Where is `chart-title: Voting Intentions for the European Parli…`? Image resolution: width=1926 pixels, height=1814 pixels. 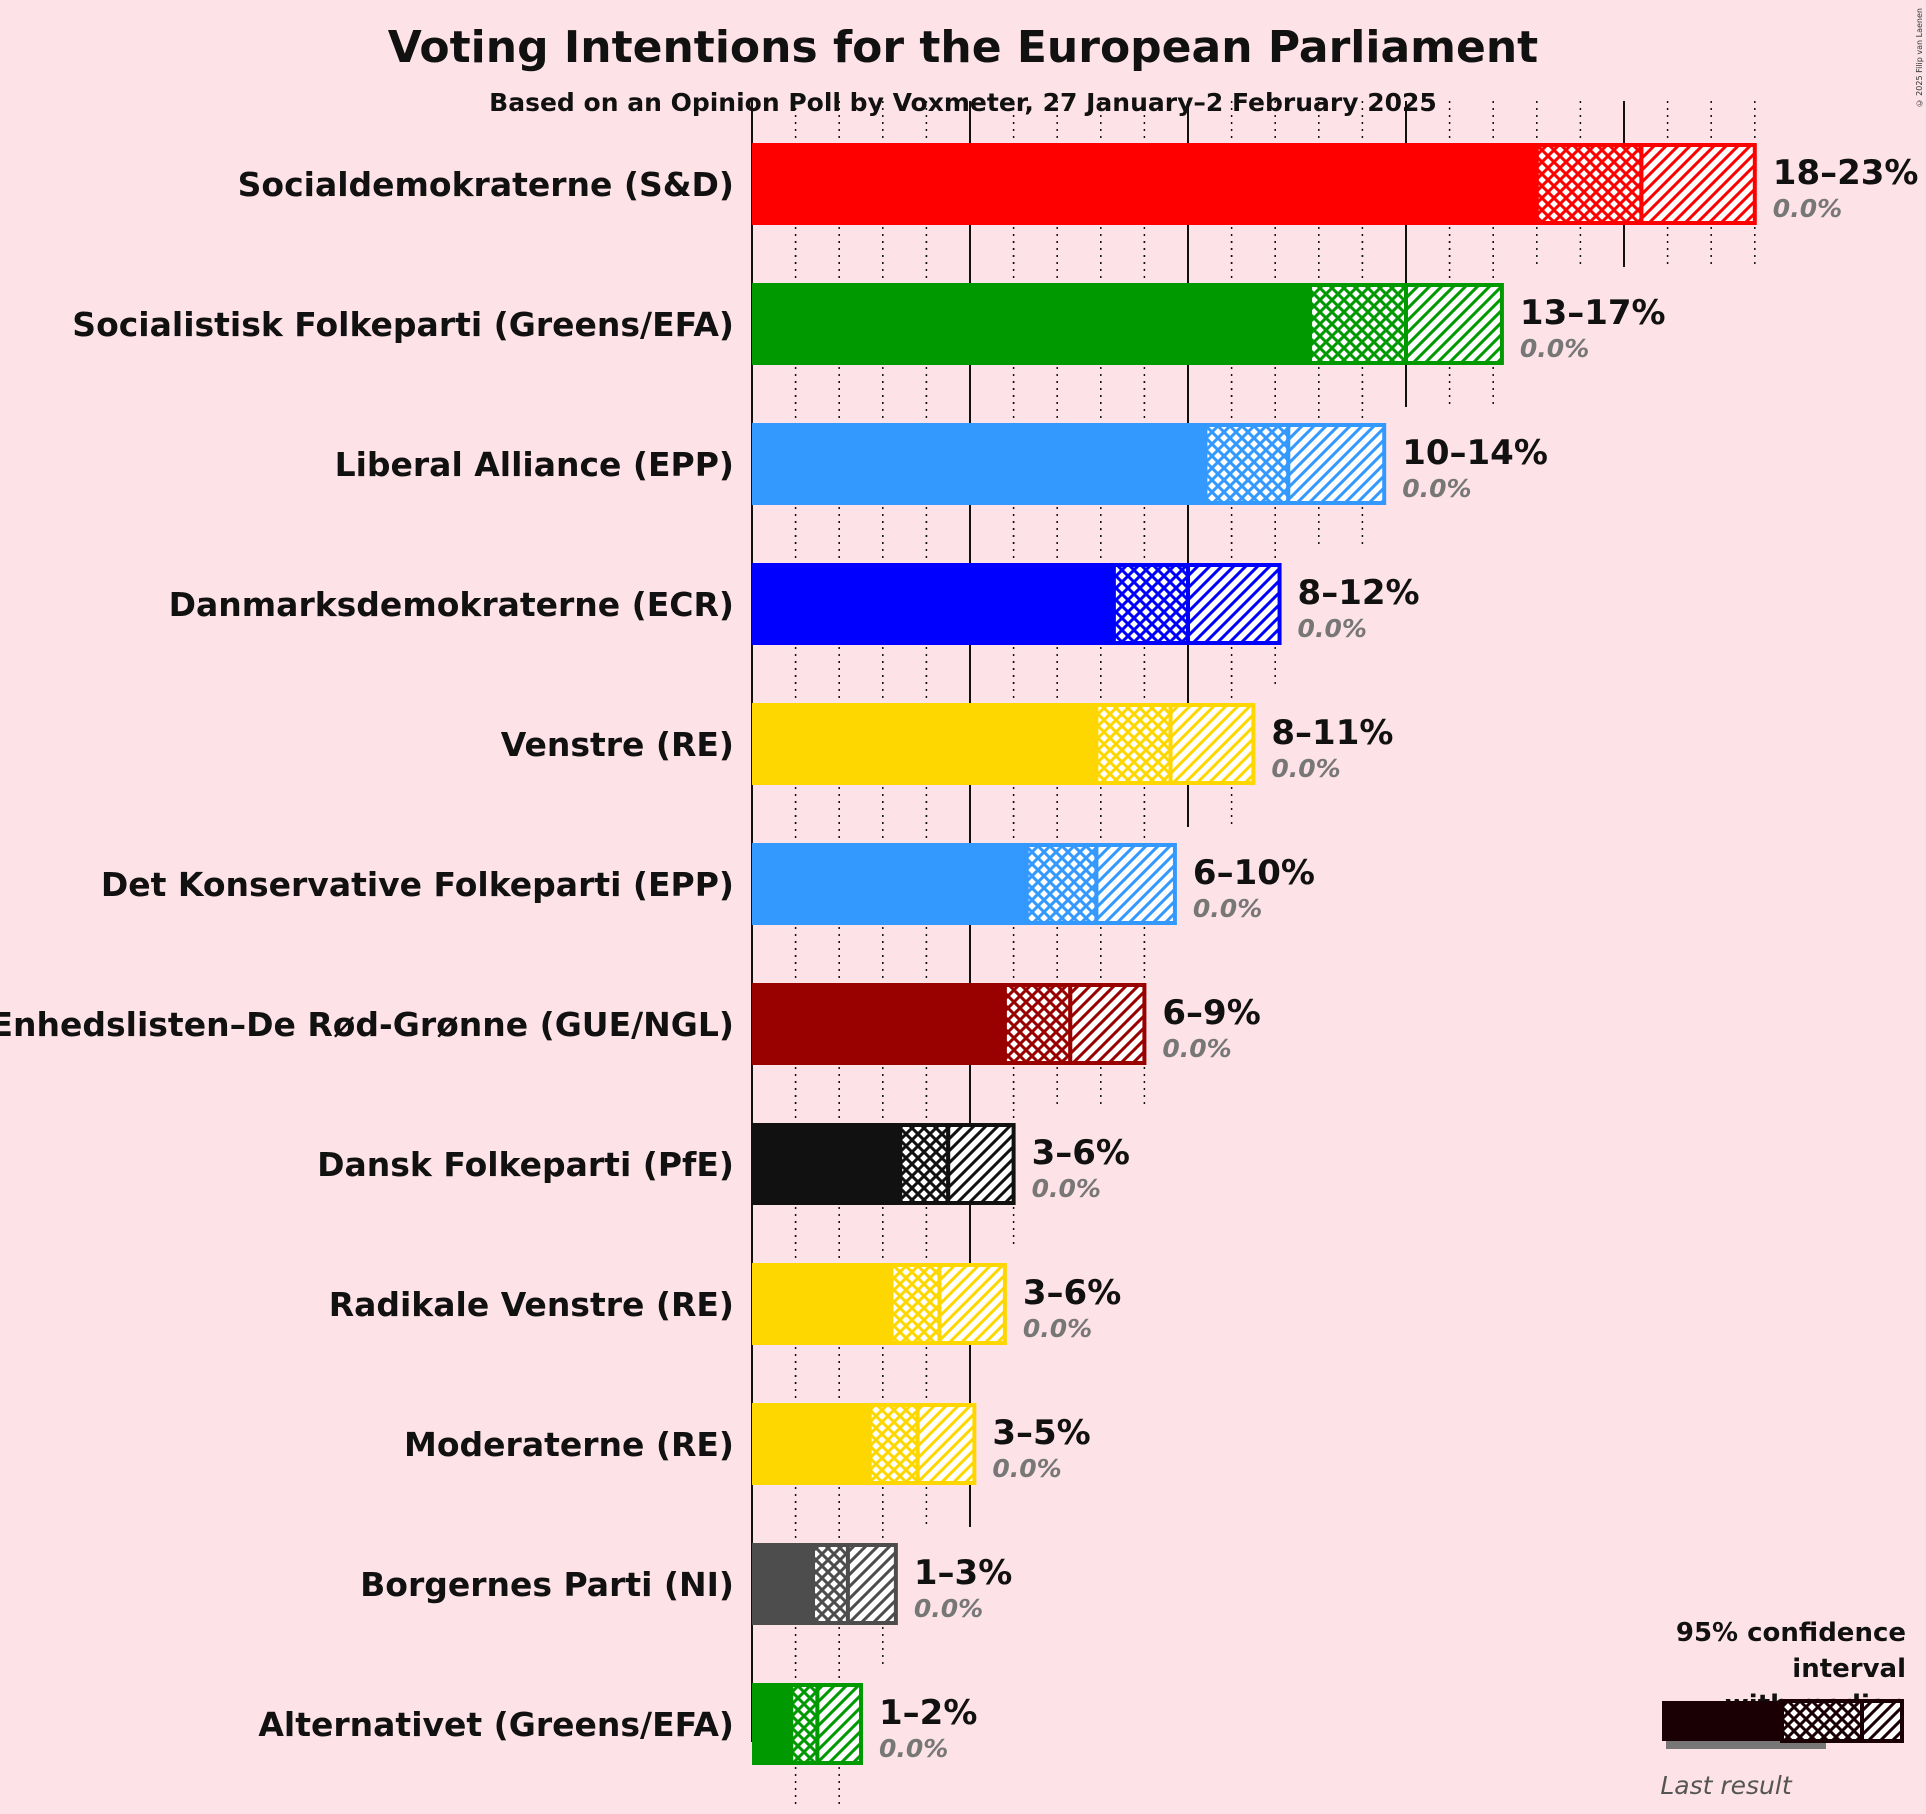
chart-title: Voting Intentions for the European Parli… is located at coordinates (963, 47).